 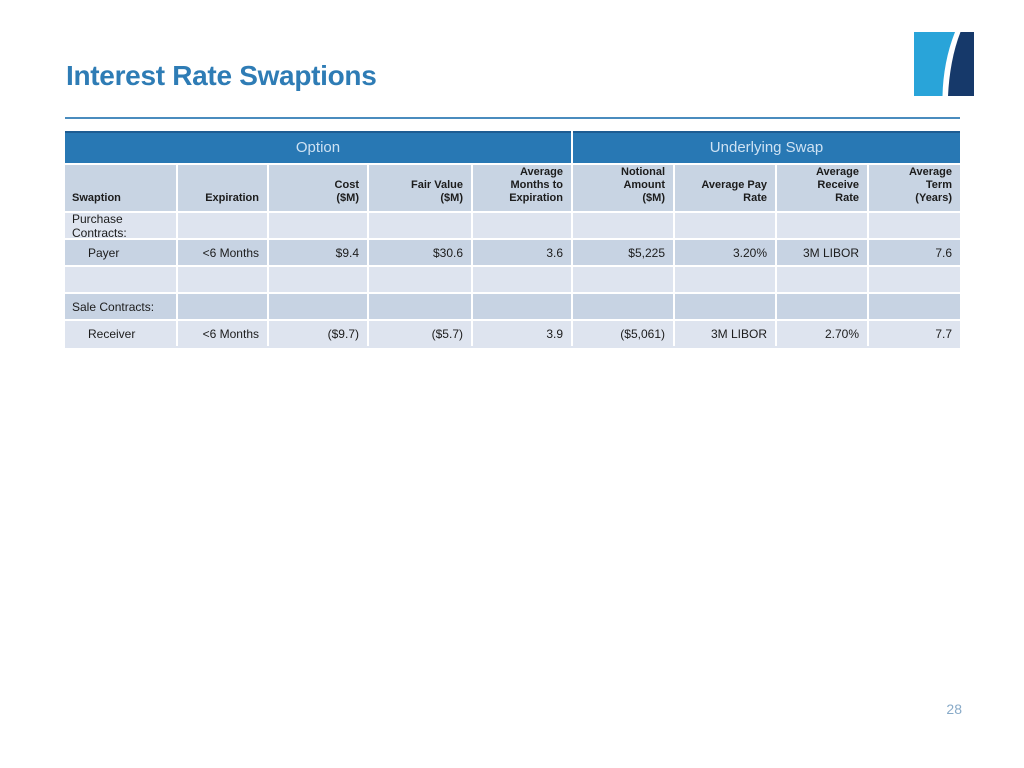 I want to click on table-cell: Purchase Contracts:, so click(x=120, y=226).